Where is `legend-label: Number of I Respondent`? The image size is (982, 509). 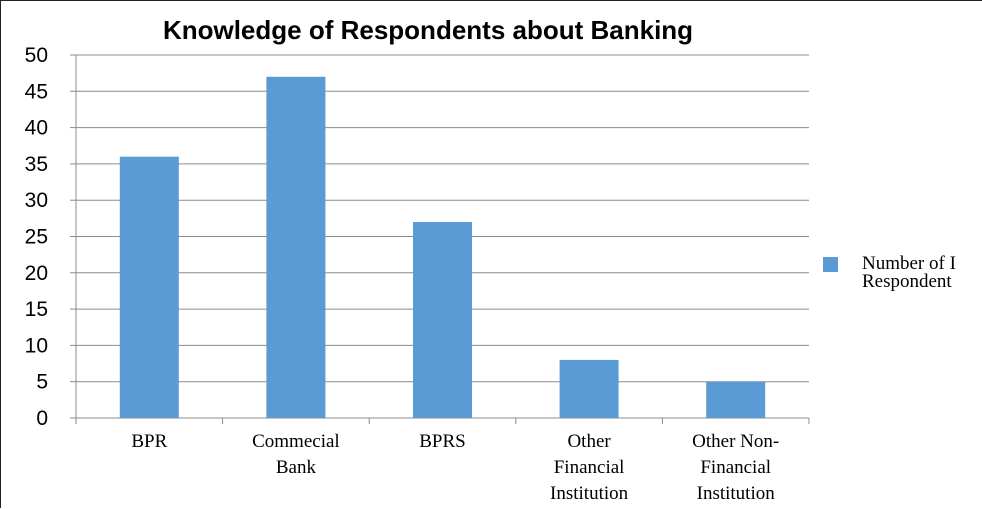
legend-label: Number of I Respondent is located at coordinates (909, 272).